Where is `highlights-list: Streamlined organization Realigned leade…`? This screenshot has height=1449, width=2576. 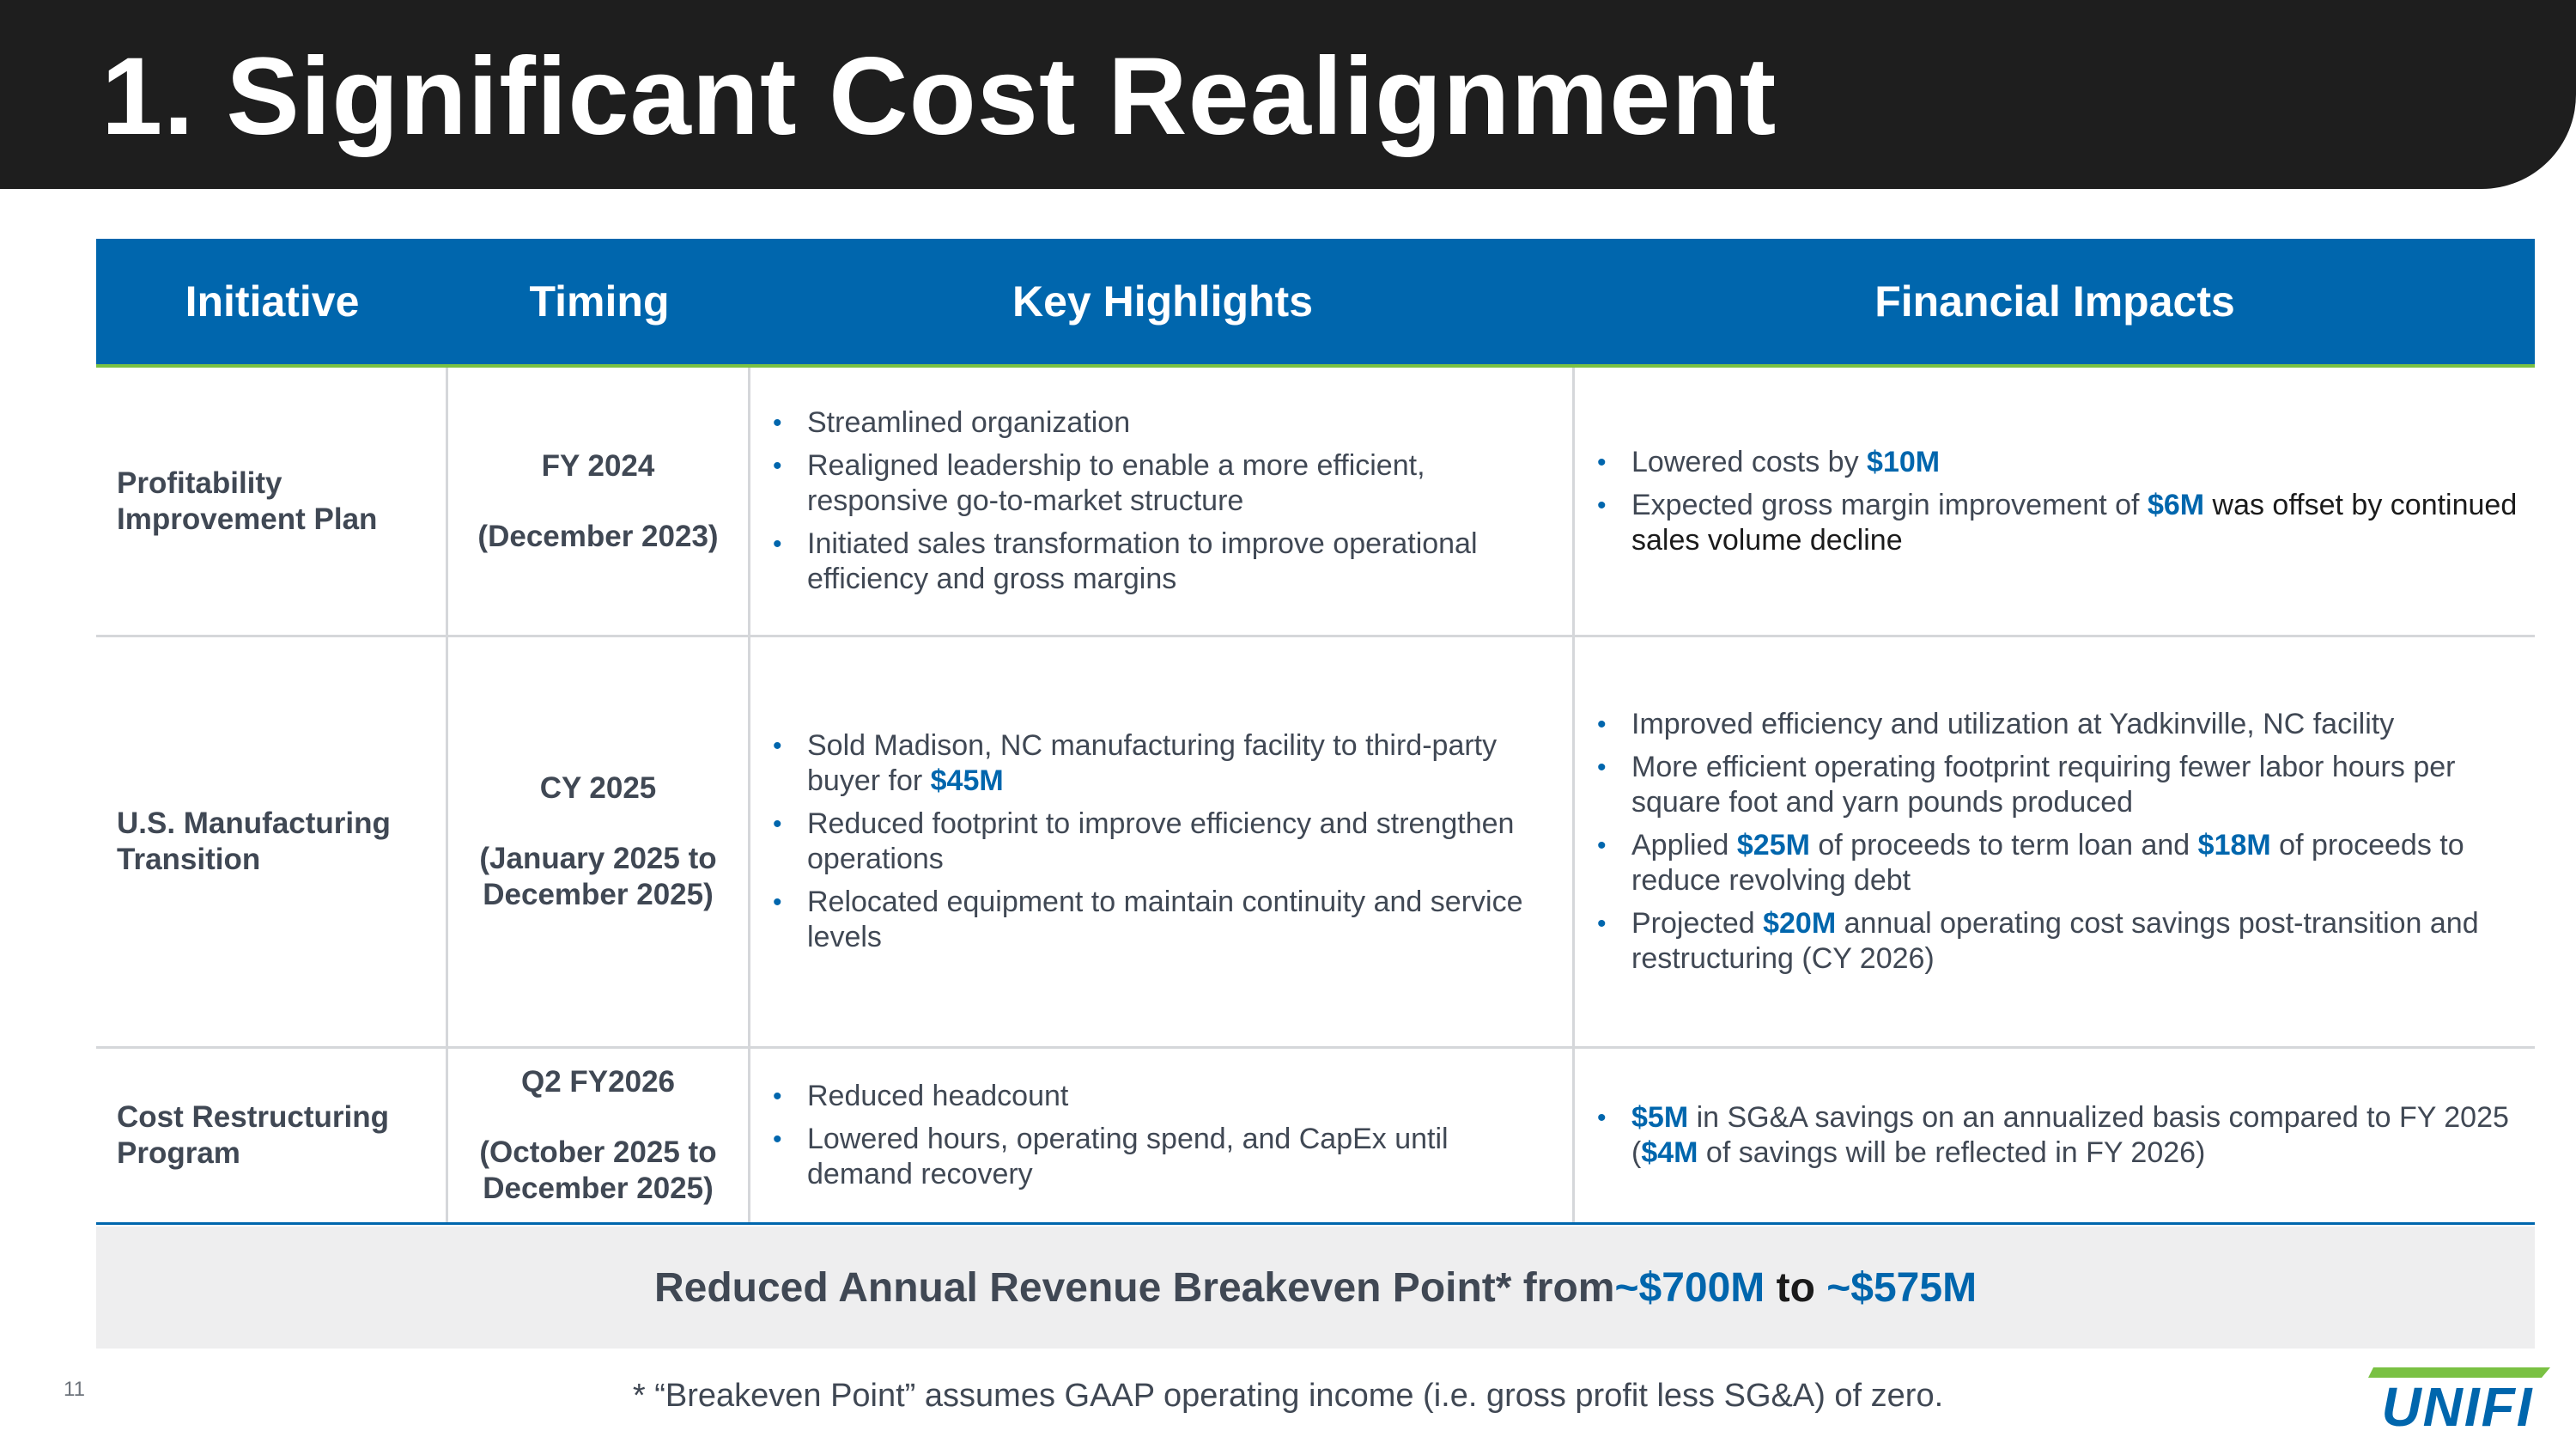
highlights-list: Streamlined organization Realigned leade… is located at coordinates (1161, 501).